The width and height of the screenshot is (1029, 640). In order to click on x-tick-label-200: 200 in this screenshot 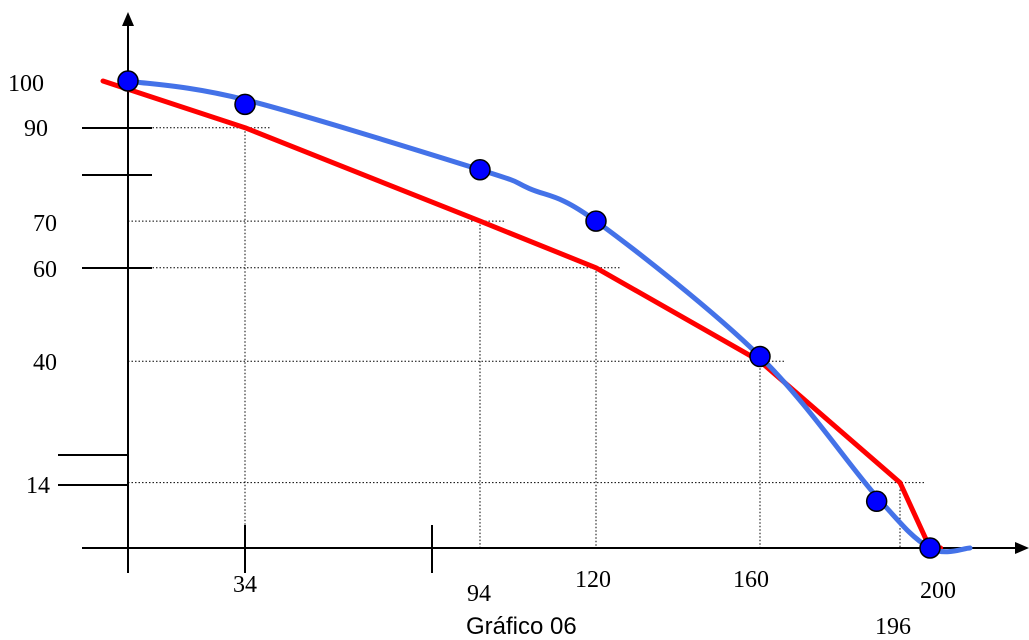, I will do `click(938, 591)`.